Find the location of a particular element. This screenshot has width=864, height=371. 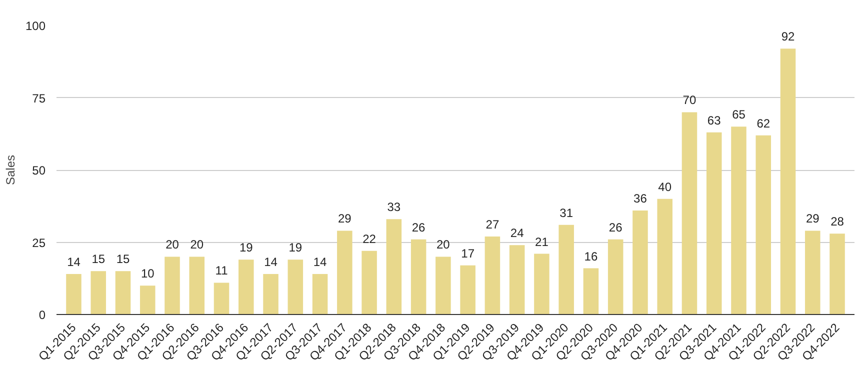

y-tick-label: 100 is located at coordinates (35, 26).